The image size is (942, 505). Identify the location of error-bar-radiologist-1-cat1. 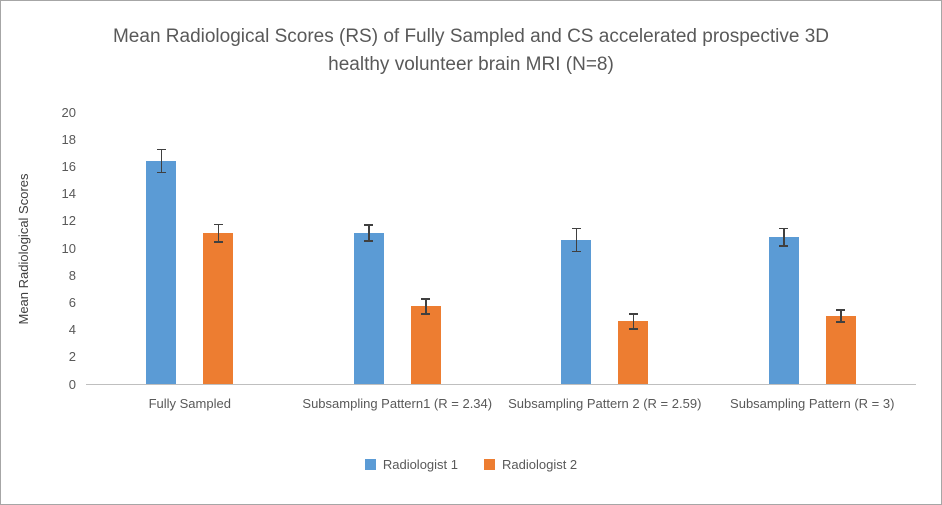
(161, 161).